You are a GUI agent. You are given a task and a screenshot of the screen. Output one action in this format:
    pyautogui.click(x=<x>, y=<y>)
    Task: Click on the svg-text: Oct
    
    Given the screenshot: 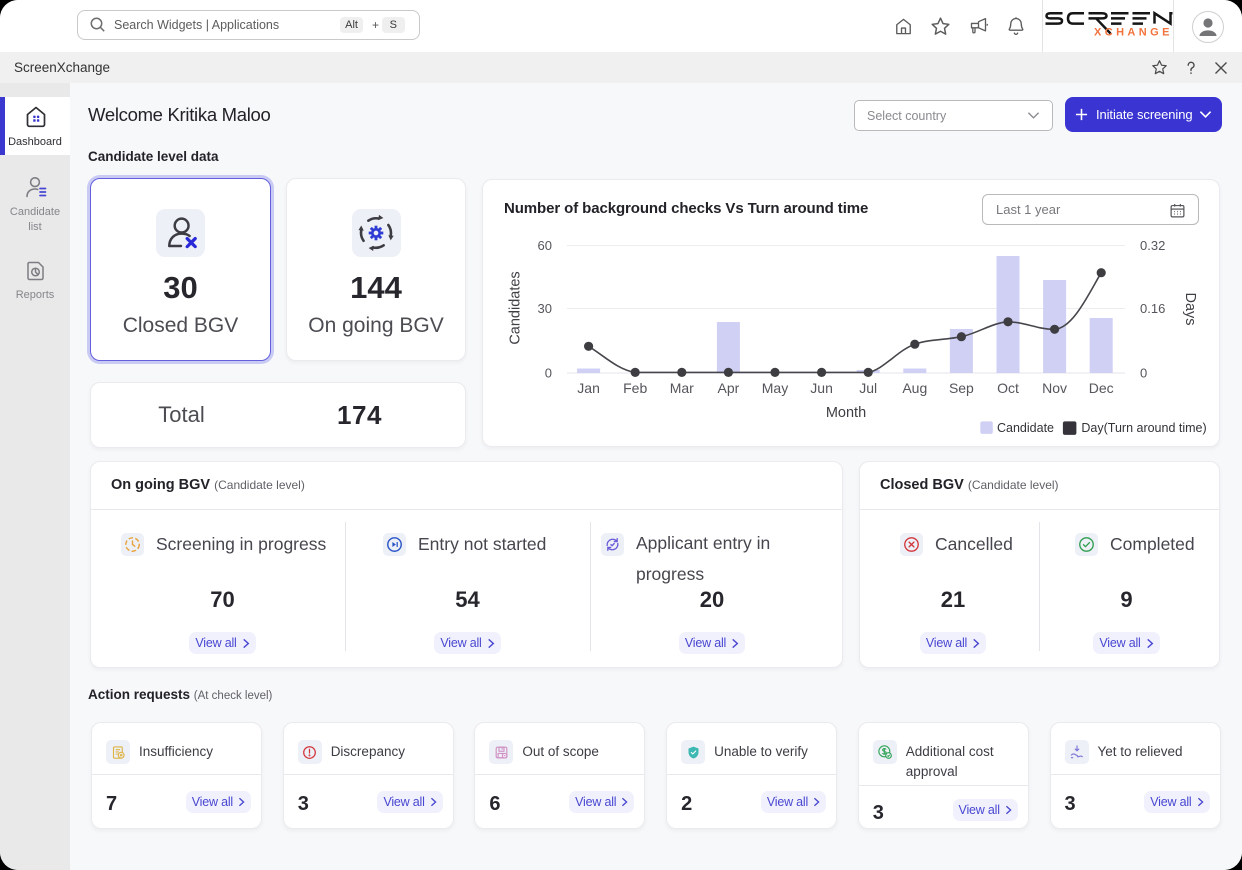 What is the action you would take?
    pyautogui.click(x=1008, y=388)
    